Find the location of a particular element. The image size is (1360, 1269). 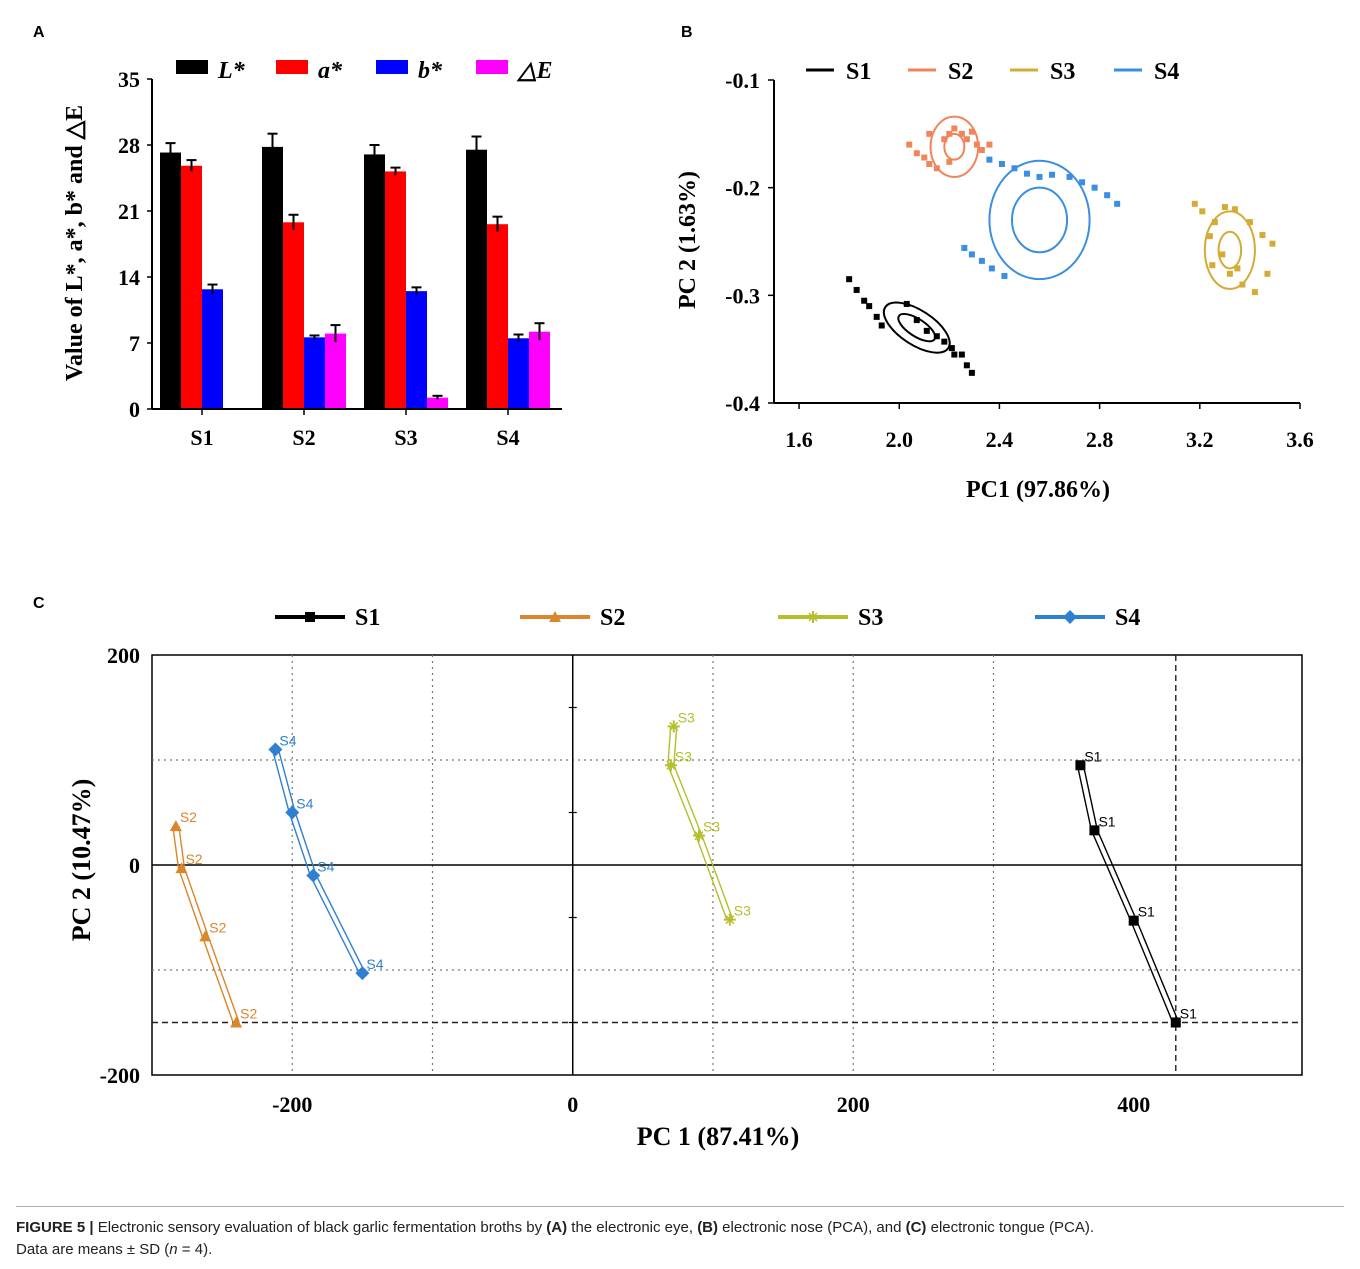

confidence-ellipse-s2 is located at coordinates (954, 146).